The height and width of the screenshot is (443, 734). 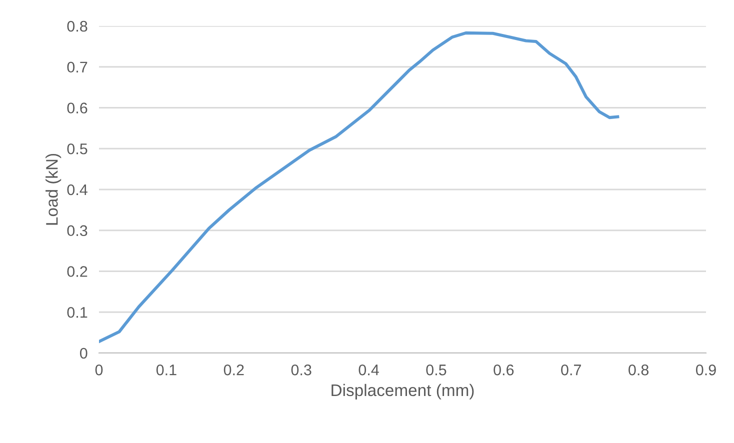 What do you see at coordinates (77, 67) in the screenshot?
I see `y-tick-label: 0.7` at bounding box center [77, 67].